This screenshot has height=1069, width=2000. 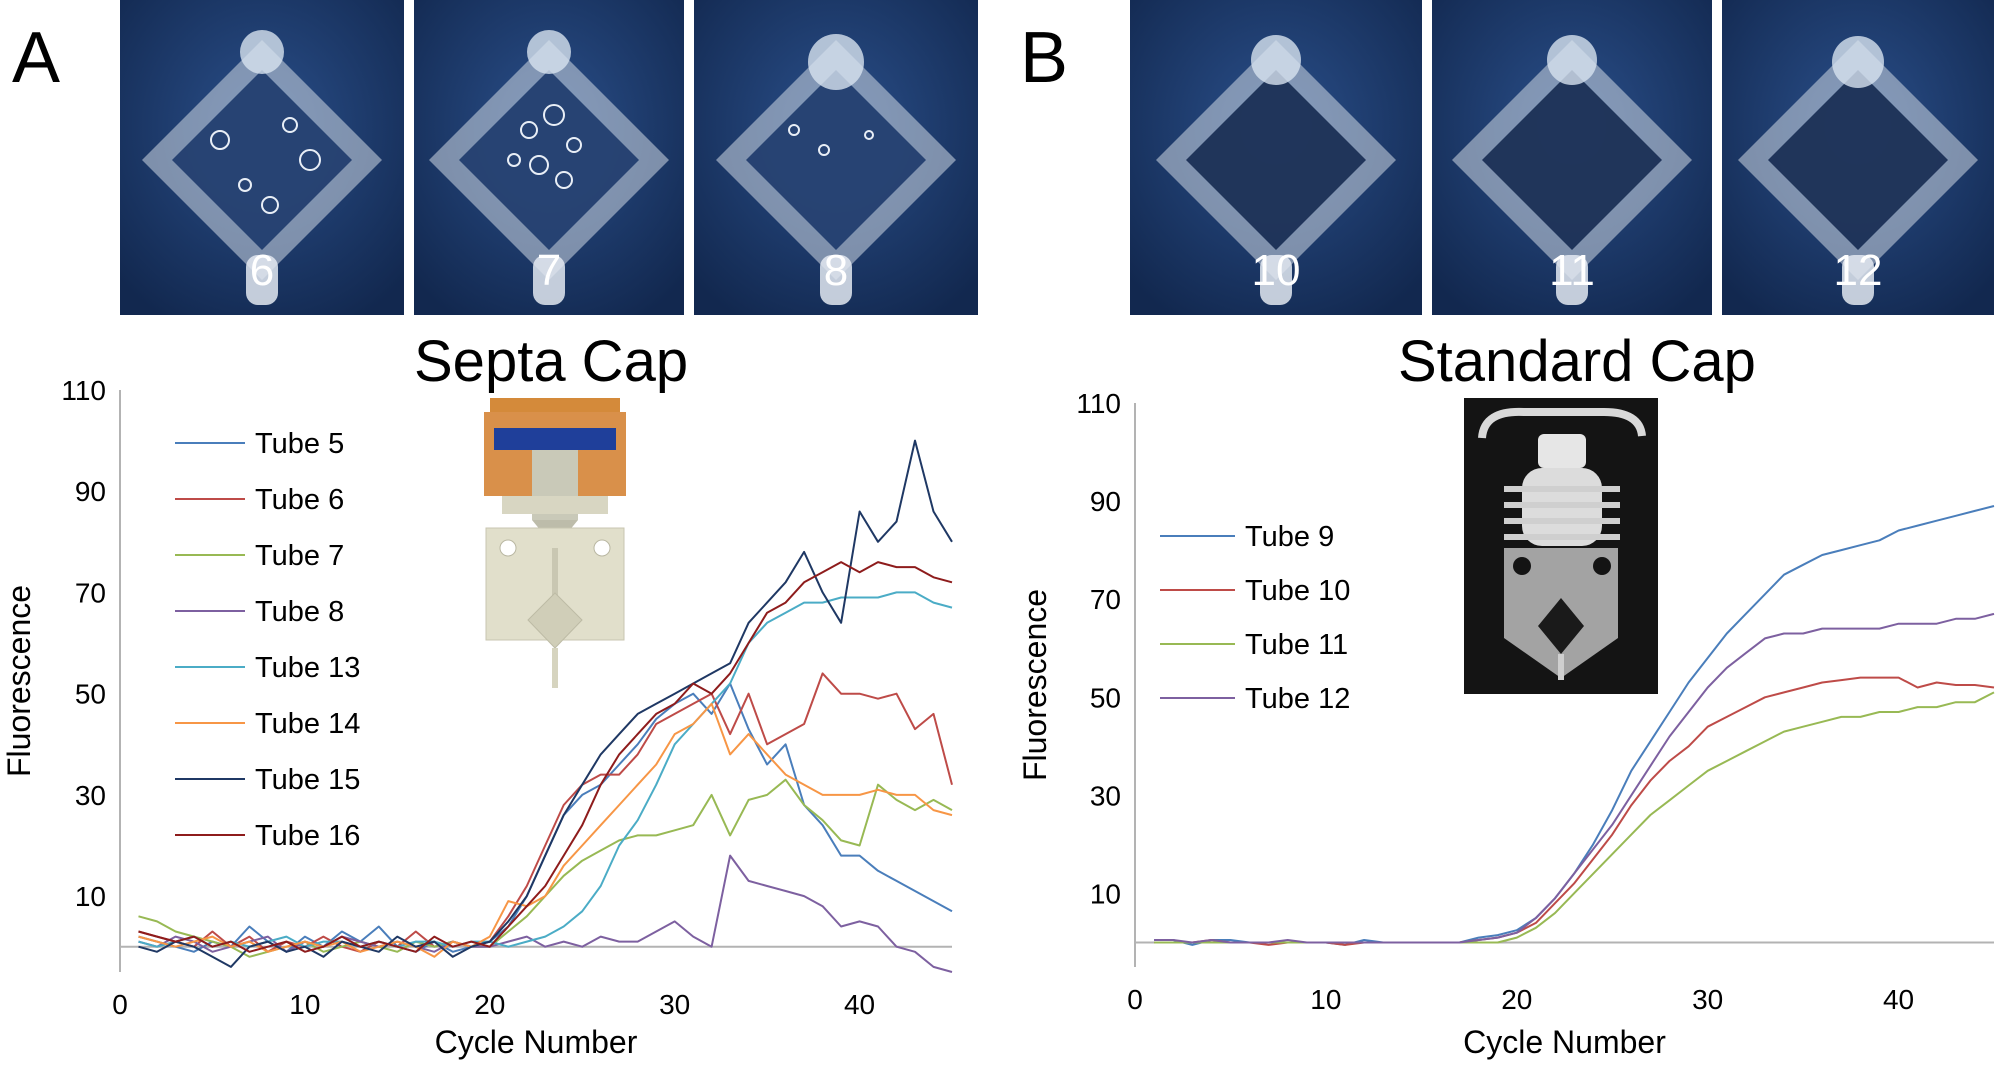 What do you see at coordinates (1296, 645) in the screenshot?
I see `legend-entry: Tube 11` at bounding box center [1296, 645].